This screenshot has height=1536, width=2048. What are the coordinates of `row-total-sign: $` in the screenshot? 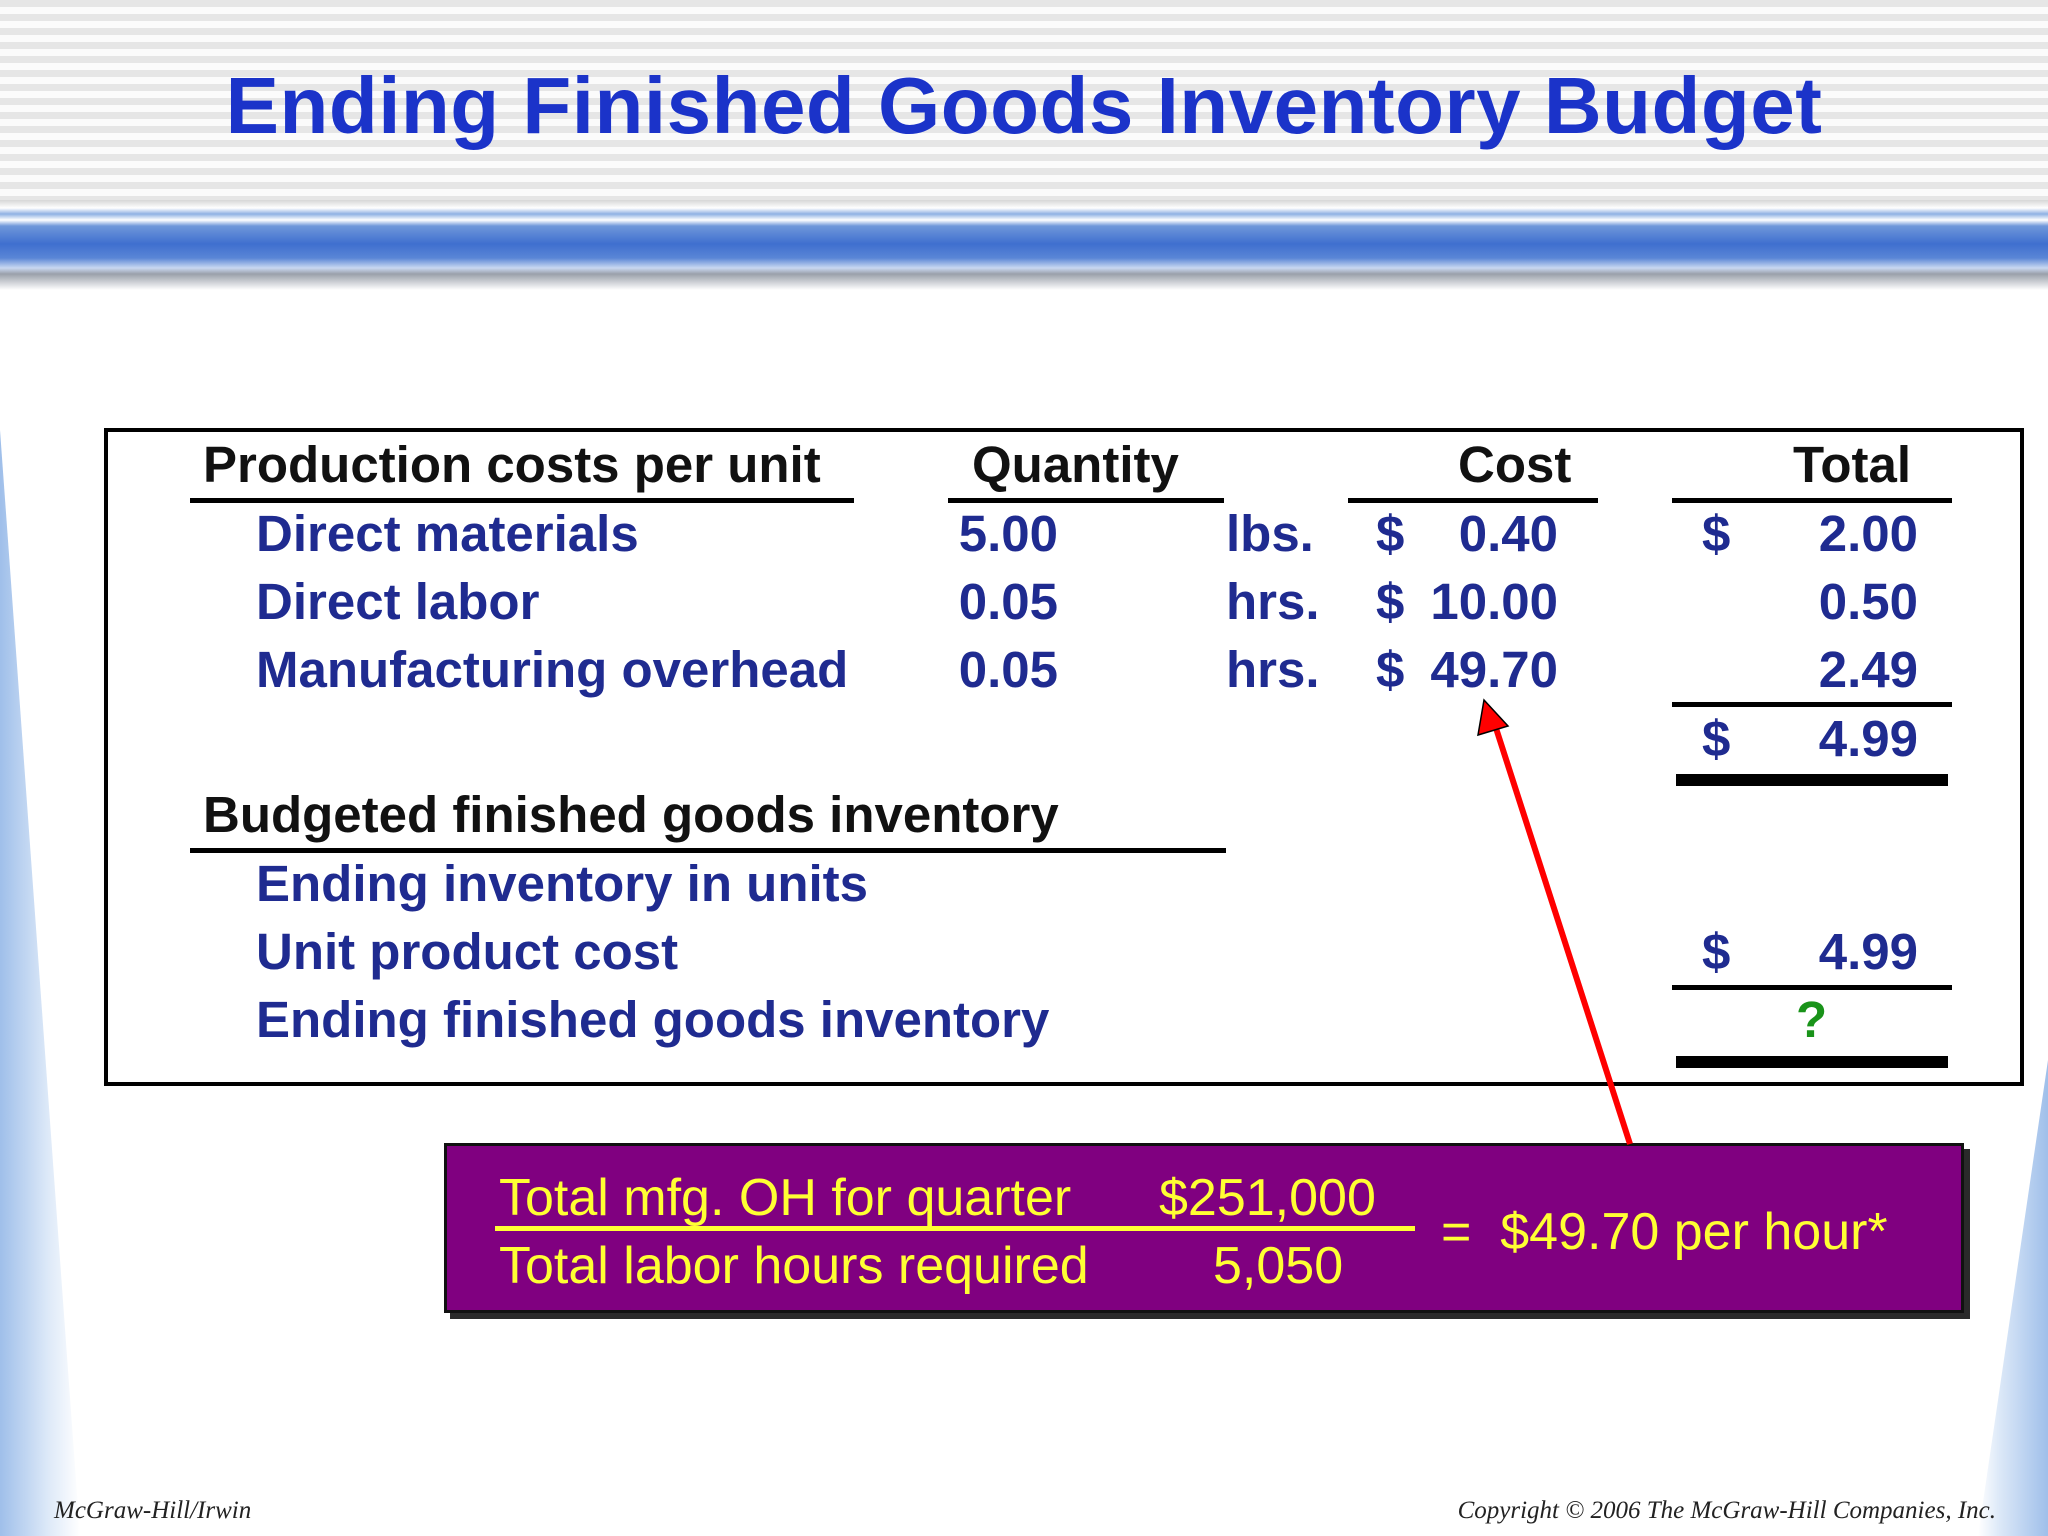 It's located at (1716, 533).